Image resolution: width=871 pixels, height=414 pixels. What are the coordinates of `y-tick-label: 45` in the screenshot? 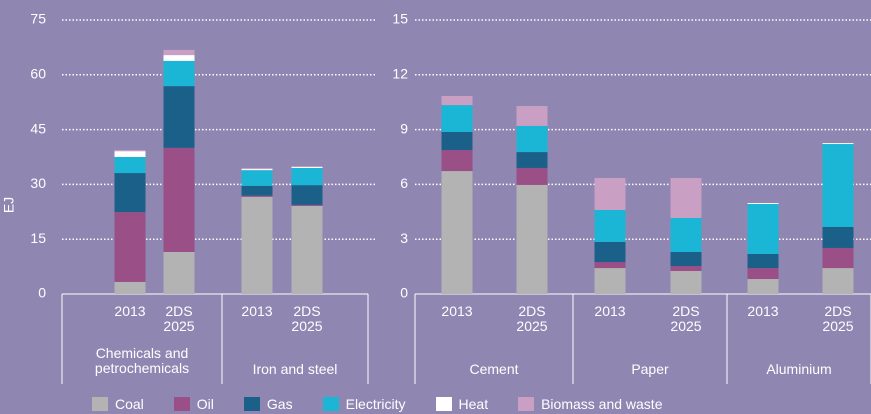 It's located at (38, 128).